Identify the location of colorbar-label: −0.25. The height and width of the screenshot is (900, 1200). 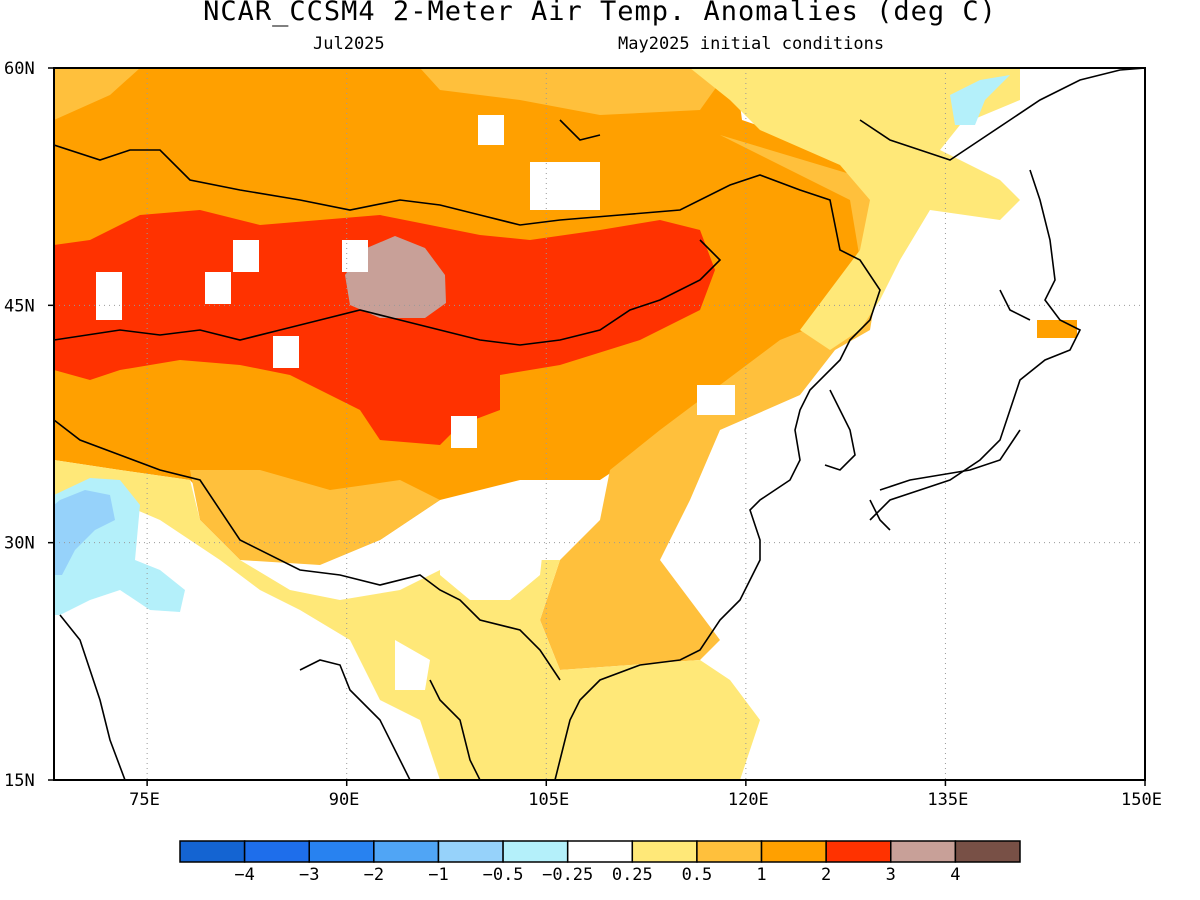
(567, 875).